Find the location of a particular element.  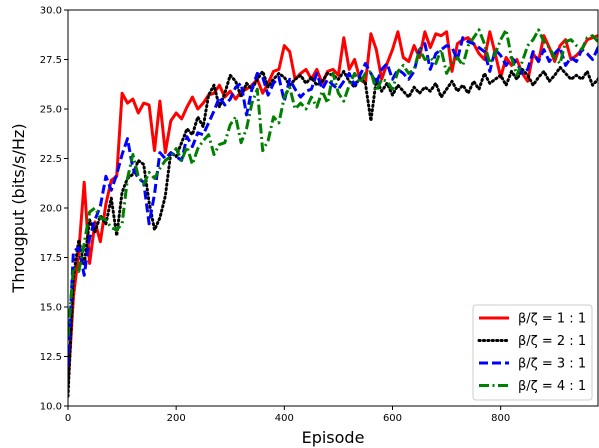

legend-box is located at coordinates (532, 352).